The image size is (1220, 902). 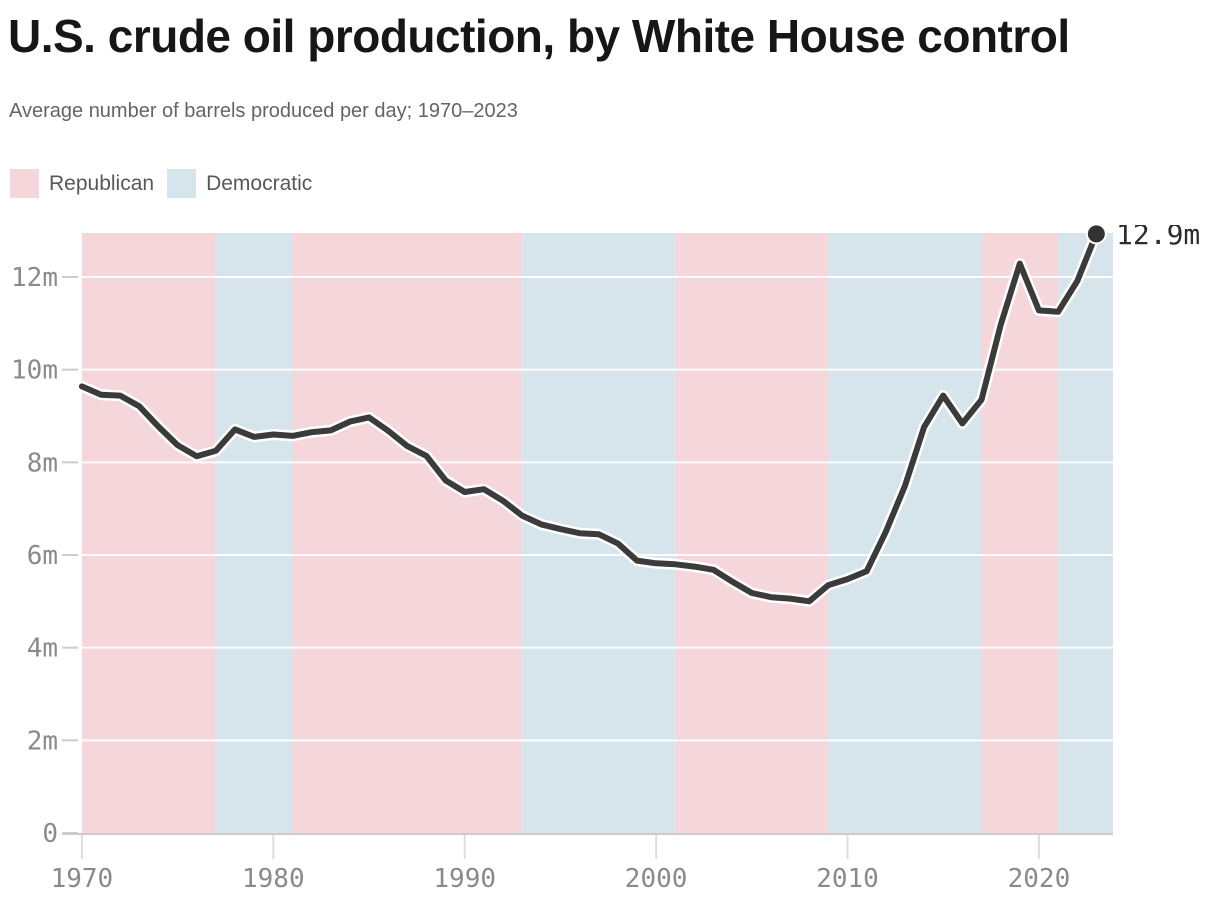 I want to click on republican-swatch-icon, so click(x=24, y=183).